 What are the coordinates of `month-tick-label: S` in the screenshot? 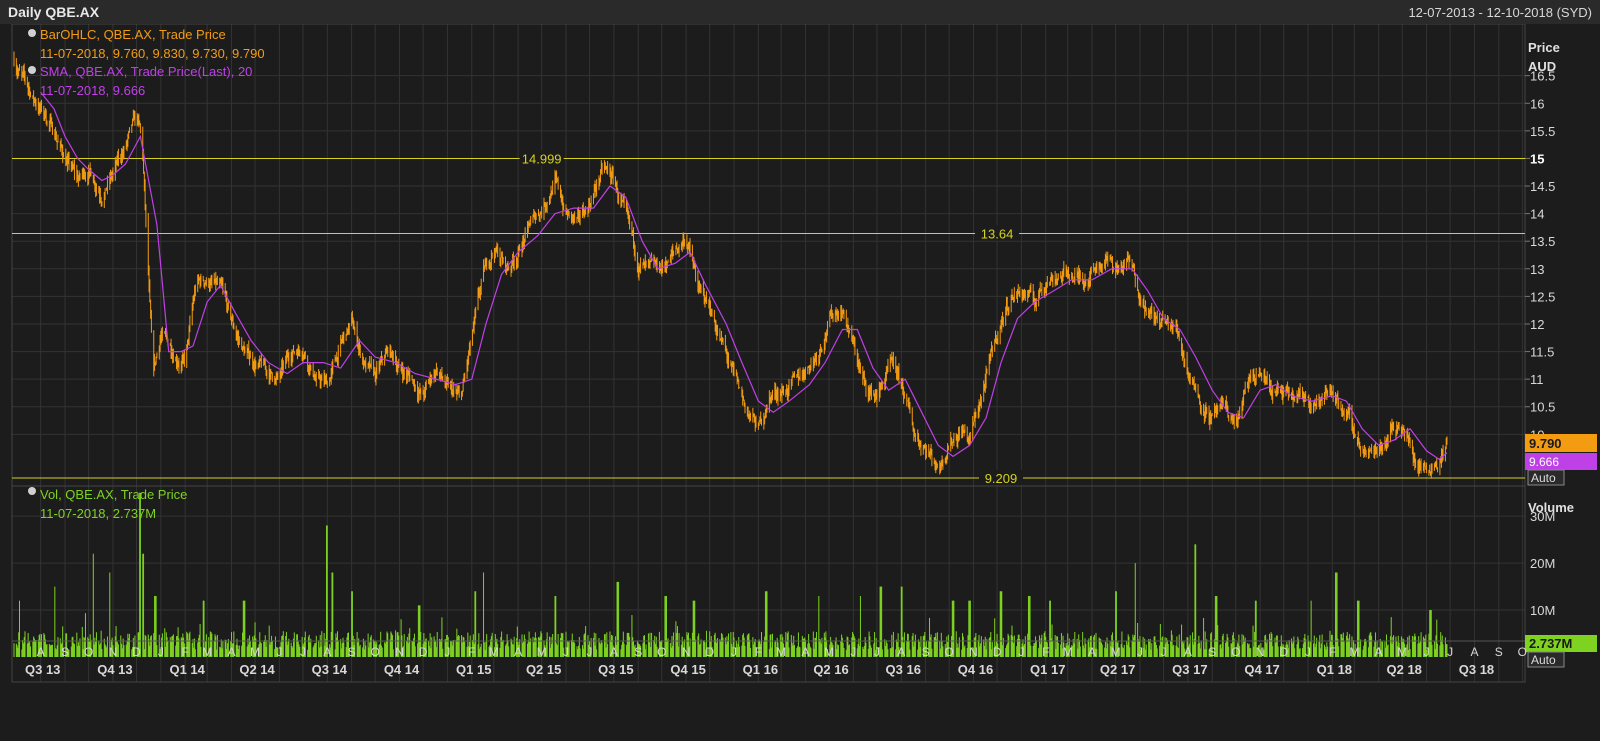 It's located at (352, 652).